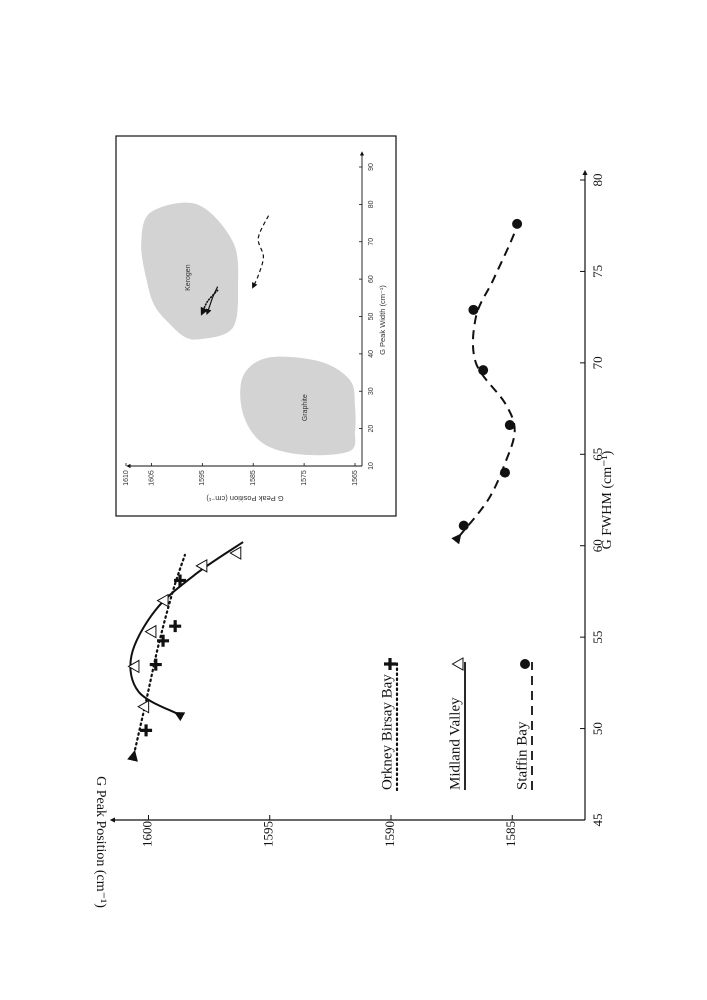 This screenshot has width=707, height=1000. I want to click on inset-trend-arrow-dashed, so click(261, 252).